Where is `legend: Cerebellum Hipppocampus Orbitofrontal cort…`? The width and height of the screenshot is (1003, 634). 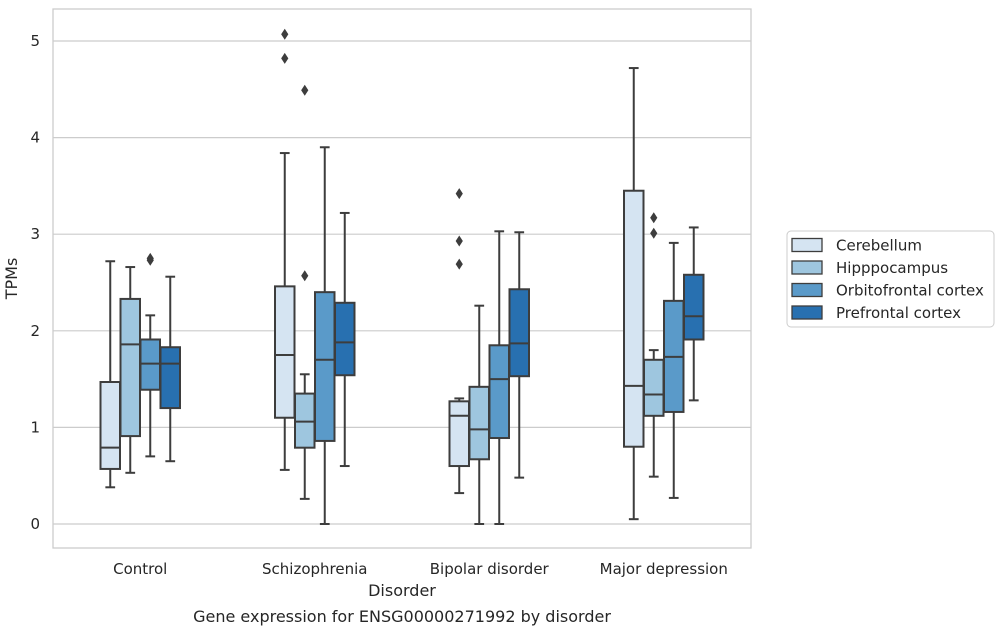
legend: Cerebellum Hipppocampus Orbitofrontal cort… is located at coordinates (890, 279).